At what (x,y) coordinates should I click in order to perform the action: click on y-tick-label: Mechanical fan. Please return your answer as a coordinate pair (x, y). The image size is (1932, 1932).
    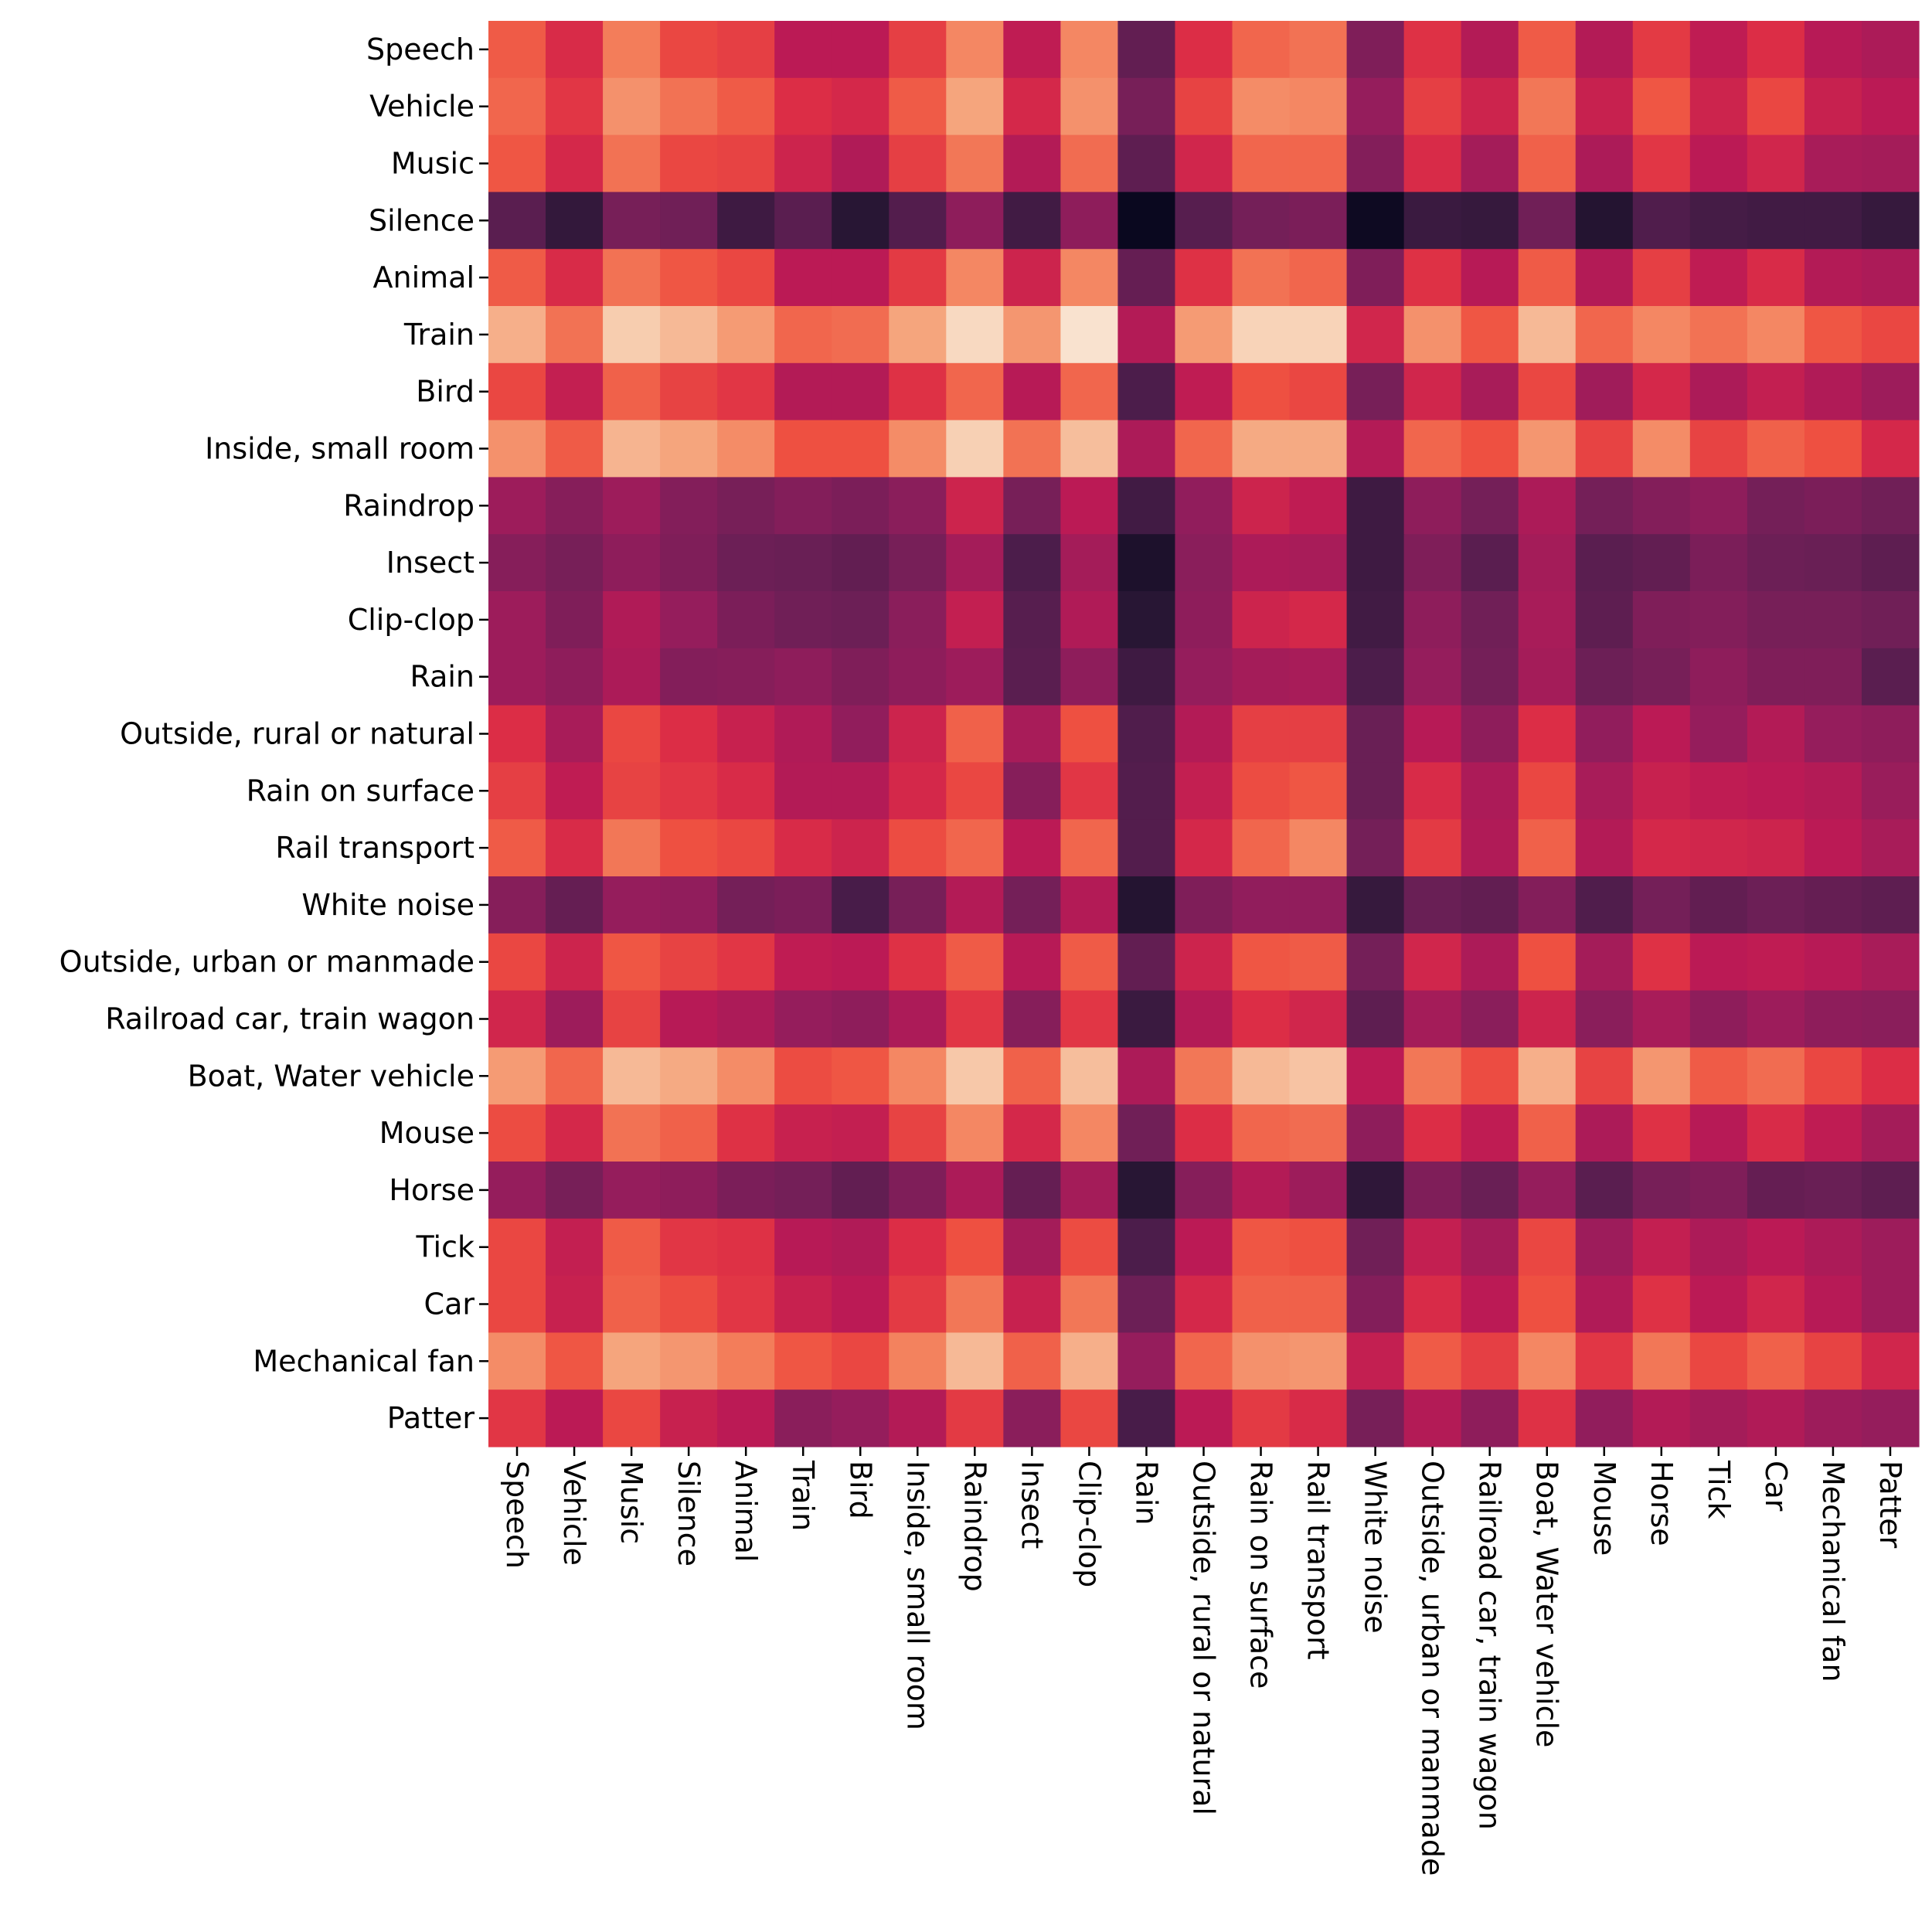
    Looking at the image, I should click on (364, 1361).